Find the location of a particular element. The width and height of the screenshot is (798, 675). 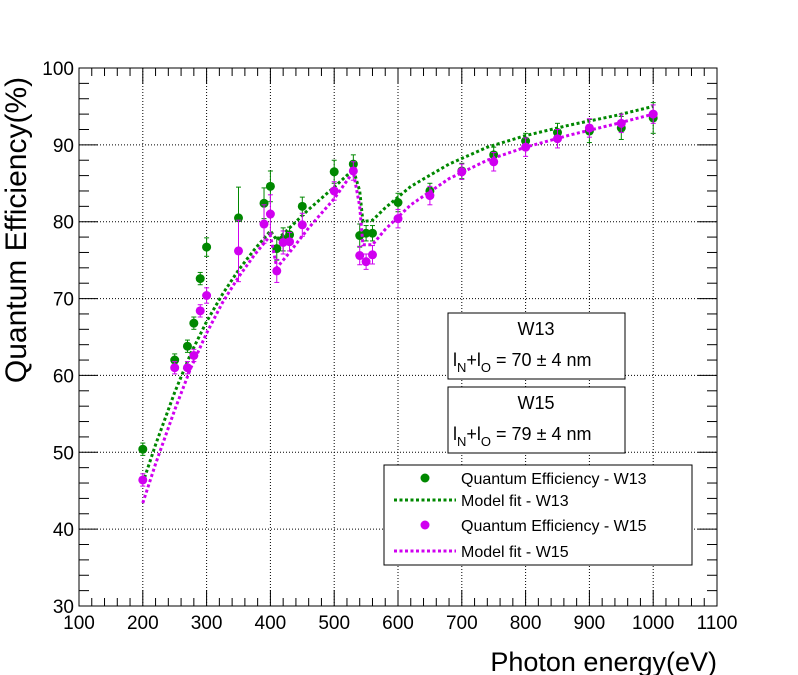

annotation-title: W15 is located at coordinates (535, 403).